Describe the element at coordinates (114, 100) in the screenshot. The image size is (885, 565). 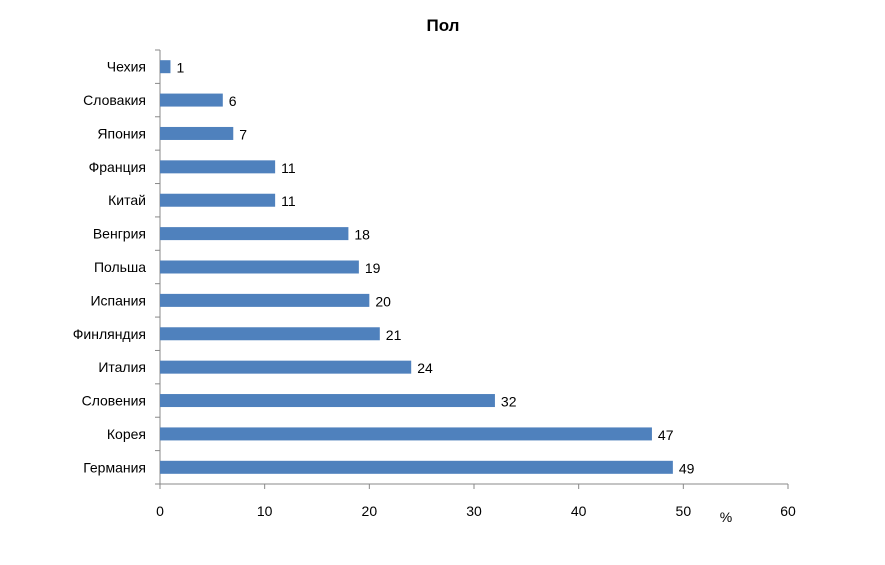
I see `category-label: Словакия` at that location.